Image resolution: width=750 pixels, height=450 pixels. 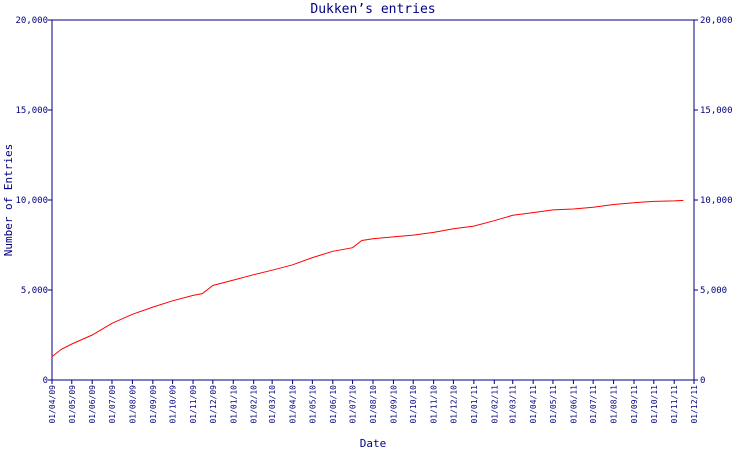 I want to click on y-axis-label: Number of Entries, so click(x=8, y=200).